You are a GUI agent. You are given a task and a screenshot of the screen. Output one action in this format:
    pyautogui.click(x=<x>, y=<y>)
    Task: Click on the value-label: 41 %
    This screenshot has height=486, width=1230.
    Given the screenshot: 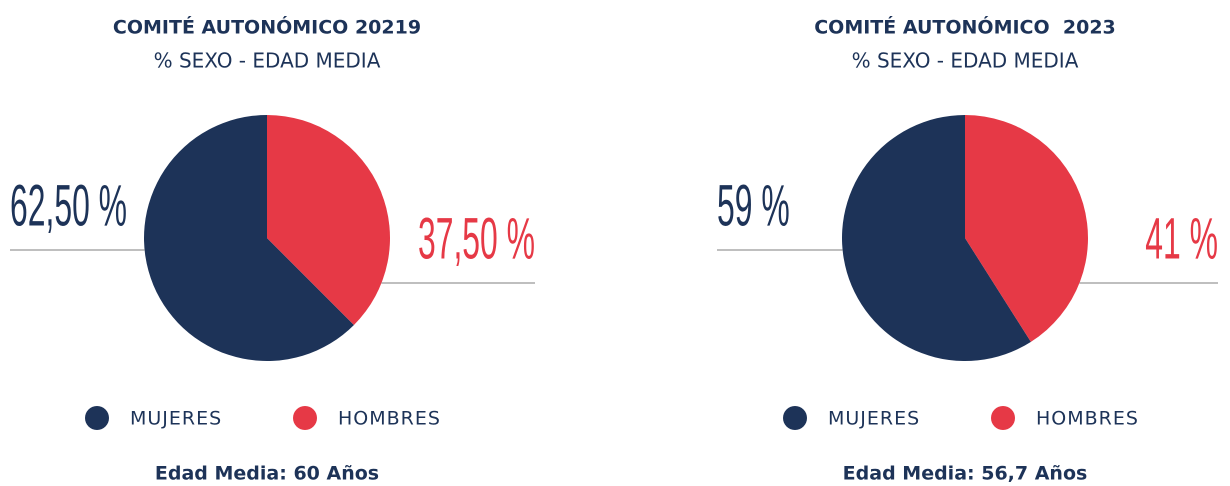 What is the action you would take?
    pyautogui.click(x=1181, y=238)
    